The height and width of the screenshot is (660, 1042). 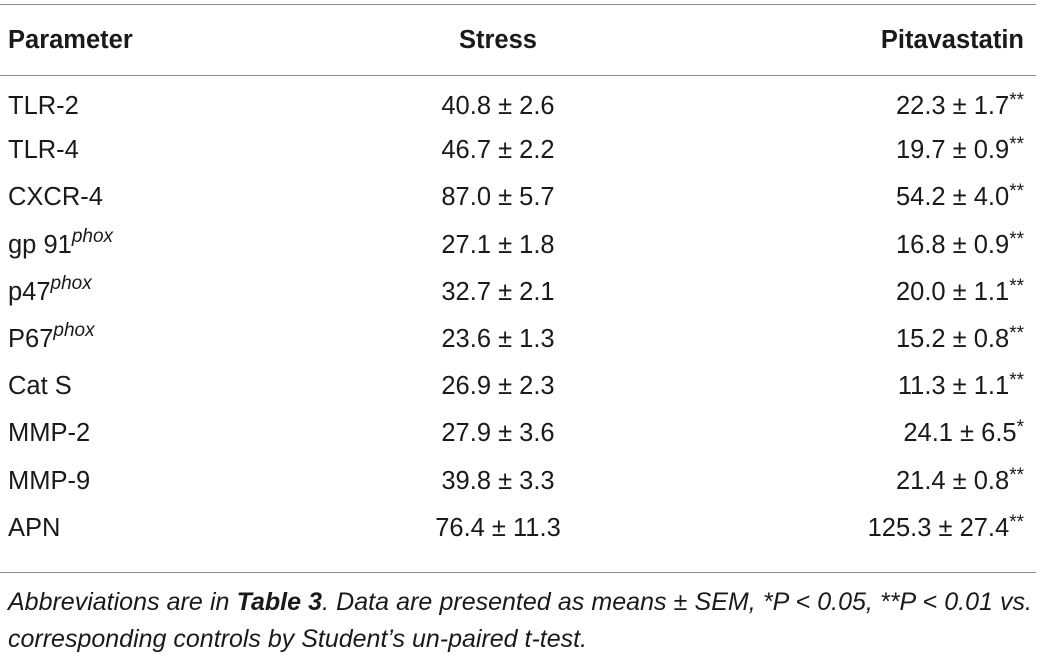 What do you see at coordinates (952, 244) in the screenshot?
I see `pitavastatin-value: 16.8 ± 0.9` at bounding box center [952, 244].